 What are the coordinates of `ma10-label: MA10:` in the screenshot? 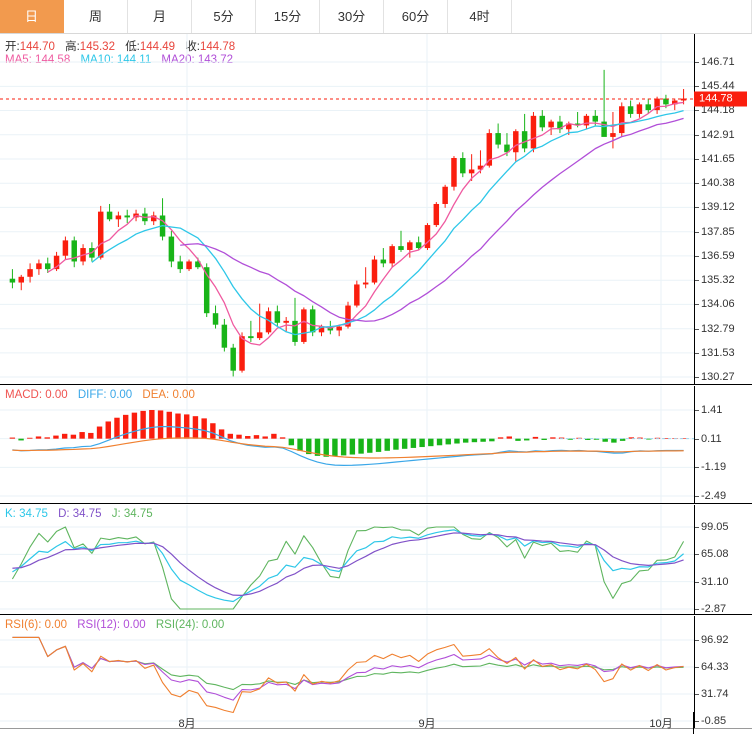 It's located at (97, 60).